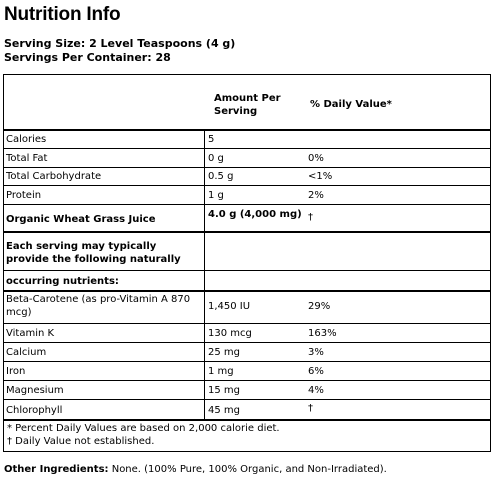 The width and height of the screenshot is (500, 485). What do you see at coordinates (24, 195) in the screenshot?
I see `row-protein-name: Protein` at bounding box center [24, 195].